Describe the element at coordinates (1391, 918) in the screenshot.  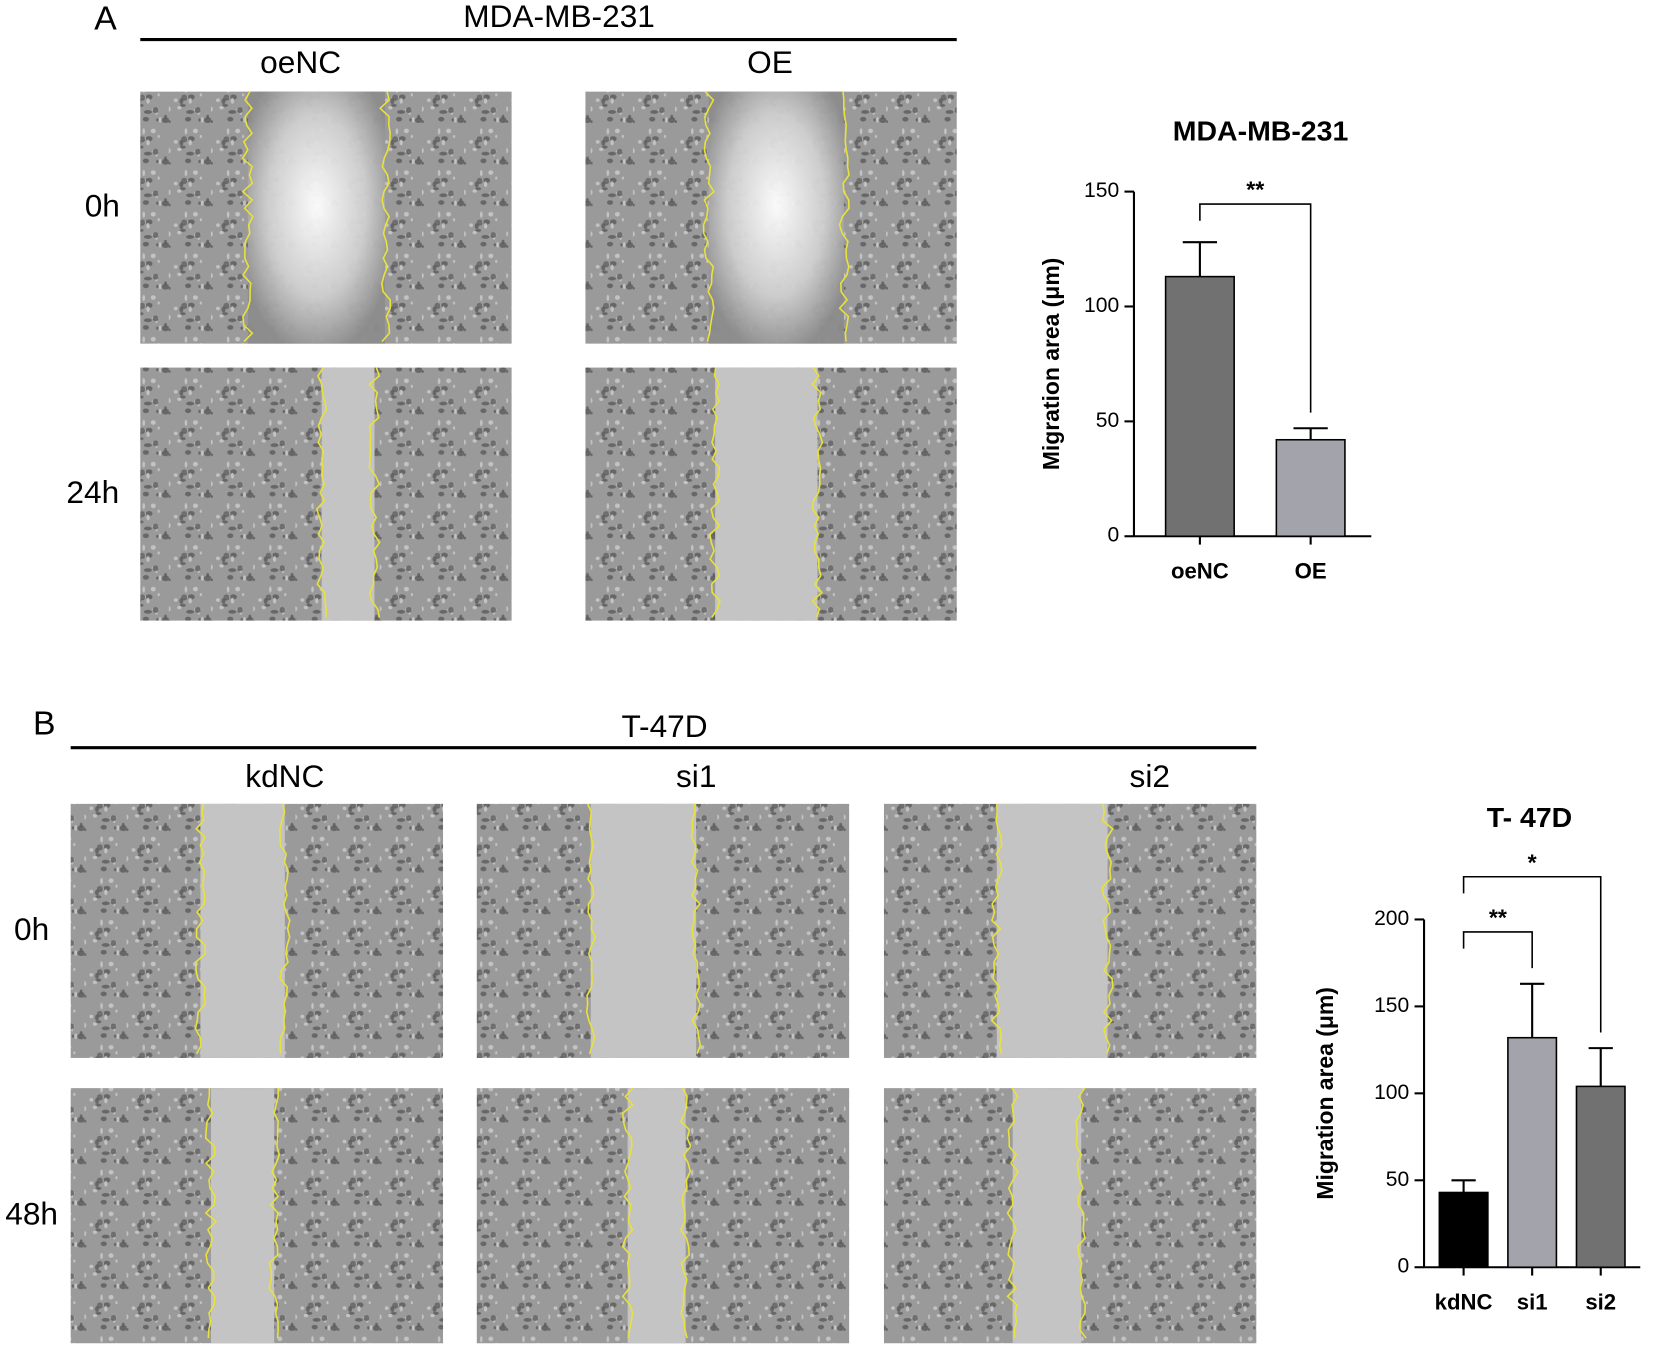
I see `y-tick-label: 200` at that location.